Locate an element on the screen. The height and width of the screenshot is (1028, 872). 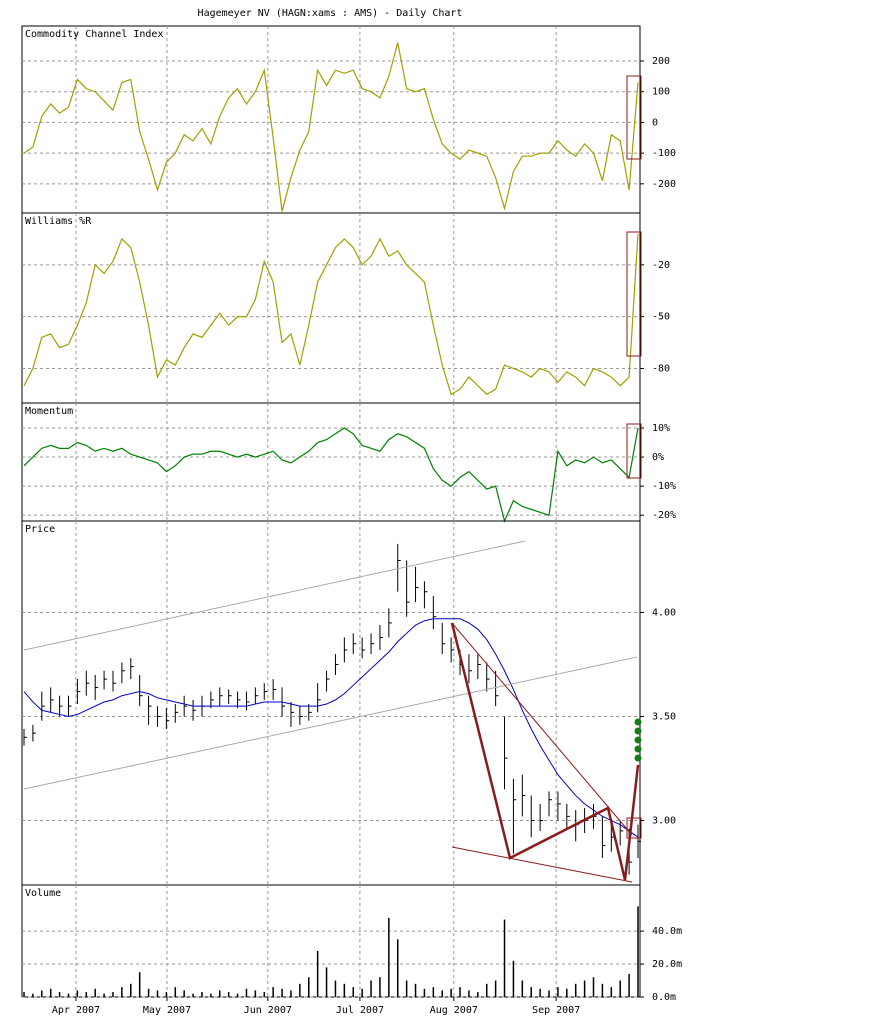
panel-title: Price is located at coordinates (40, 529).